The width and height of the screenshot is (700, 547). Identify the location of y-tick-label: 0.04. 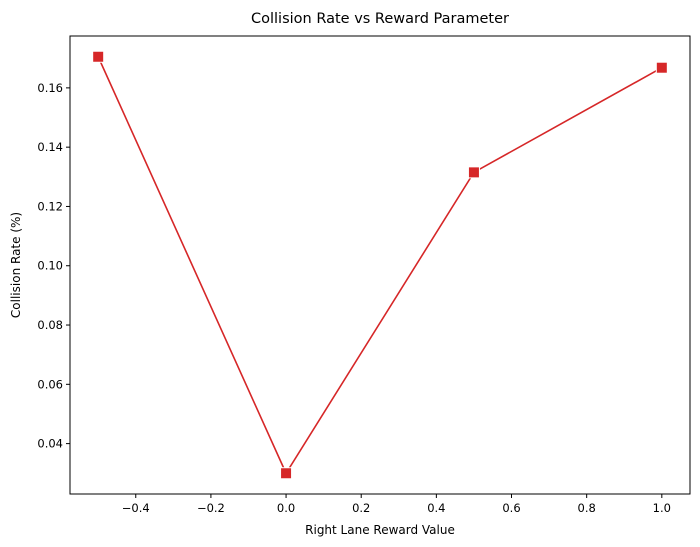
(50, 444).